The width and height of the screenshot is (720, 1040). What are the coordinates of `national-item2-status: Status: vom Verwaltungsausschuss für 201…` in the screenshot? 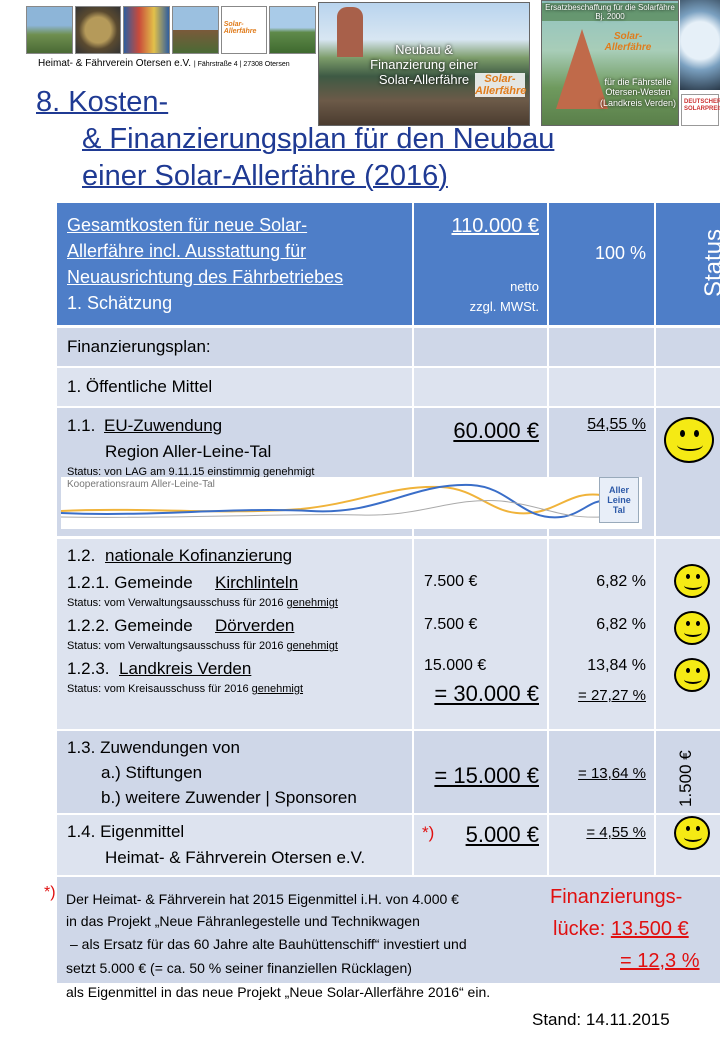 It's located at (202, 646).